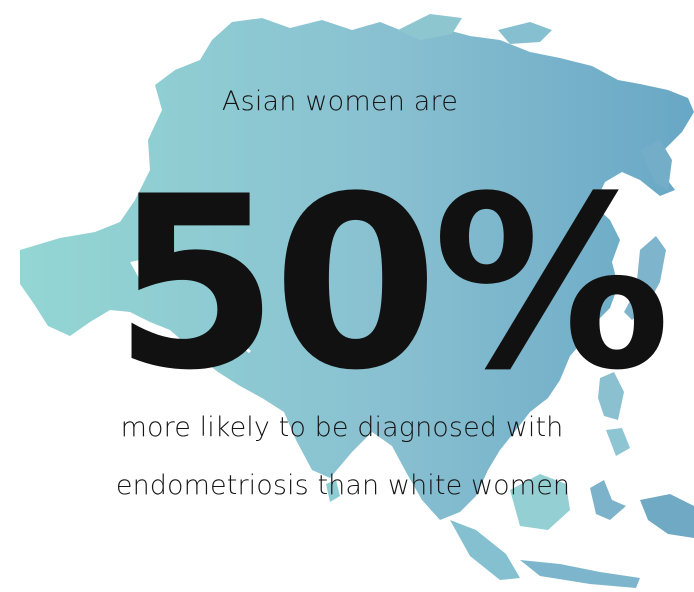  I want to click on kamchatka-shape, so click(656, 165).